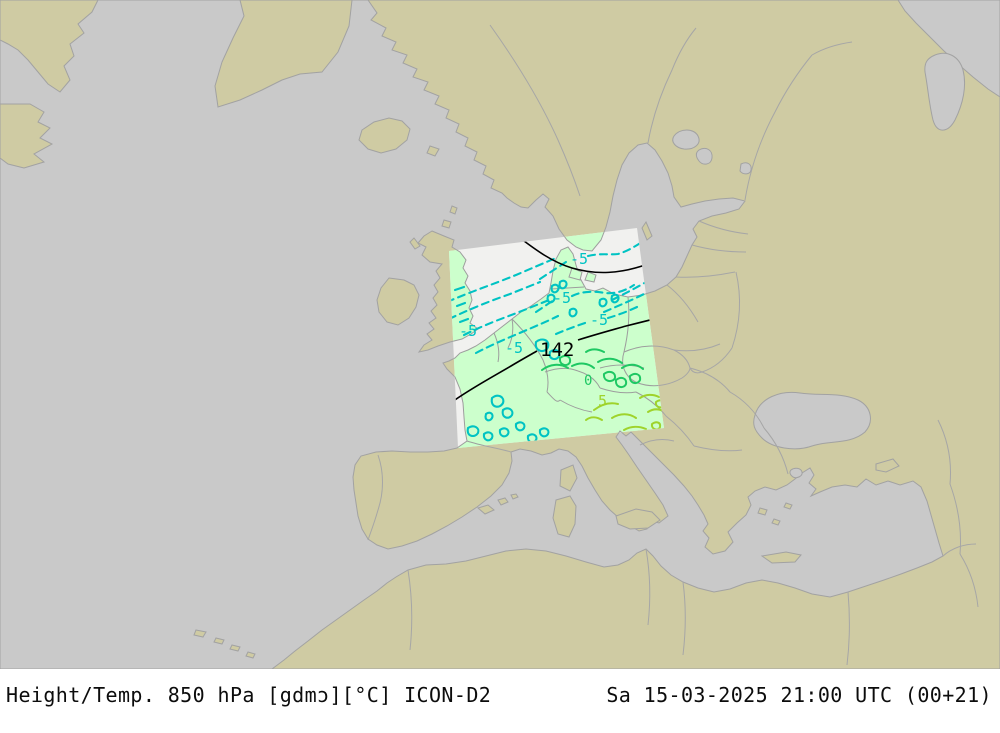  What do you see at coordinates (812, 420) in the screenshot?
I see `black-sea` at bounding box center [812, 420].